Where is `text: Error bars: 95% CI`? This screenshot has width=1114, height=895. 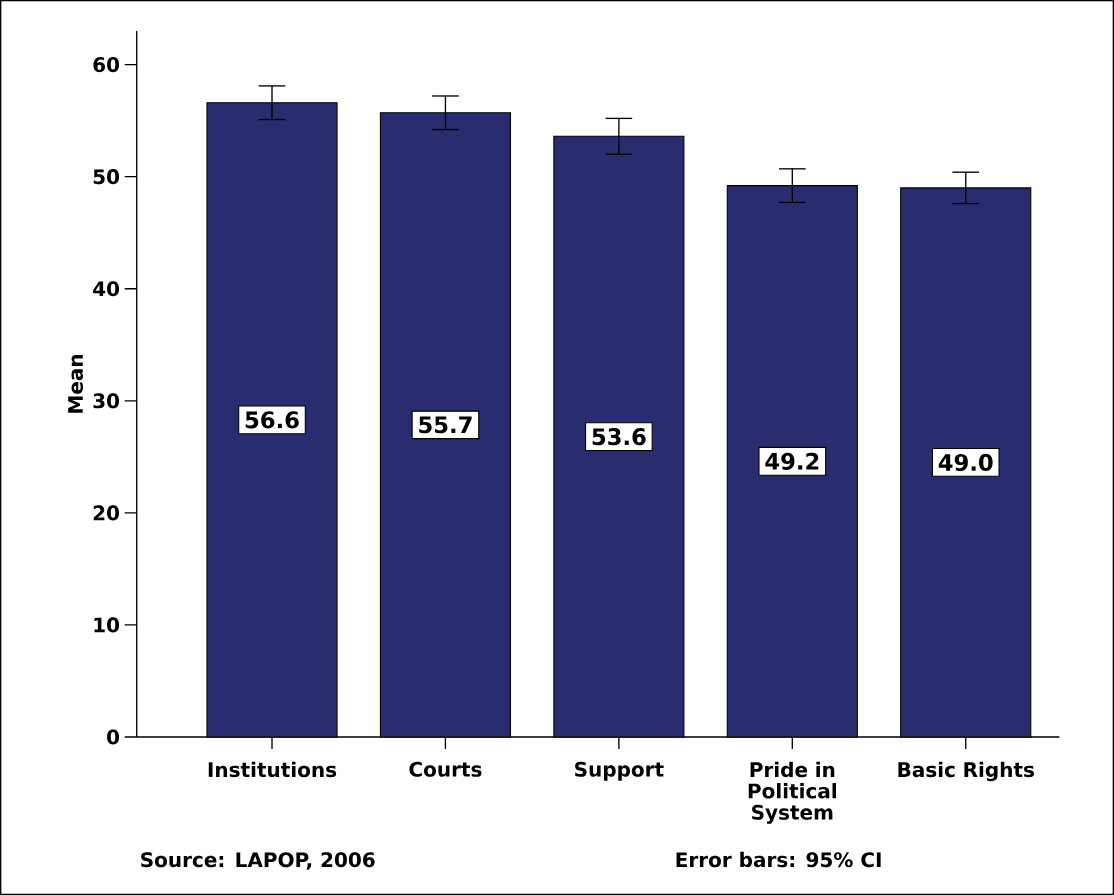
text: Error bars: 95% CI is located at coordinates (778, 859).